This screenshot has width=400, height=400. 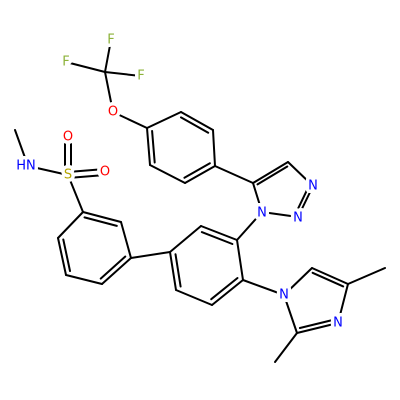 What do you see at coordinates (26, 166) in the screenshot?
I see `atom-label: HN` at bounding box center [26, 166].